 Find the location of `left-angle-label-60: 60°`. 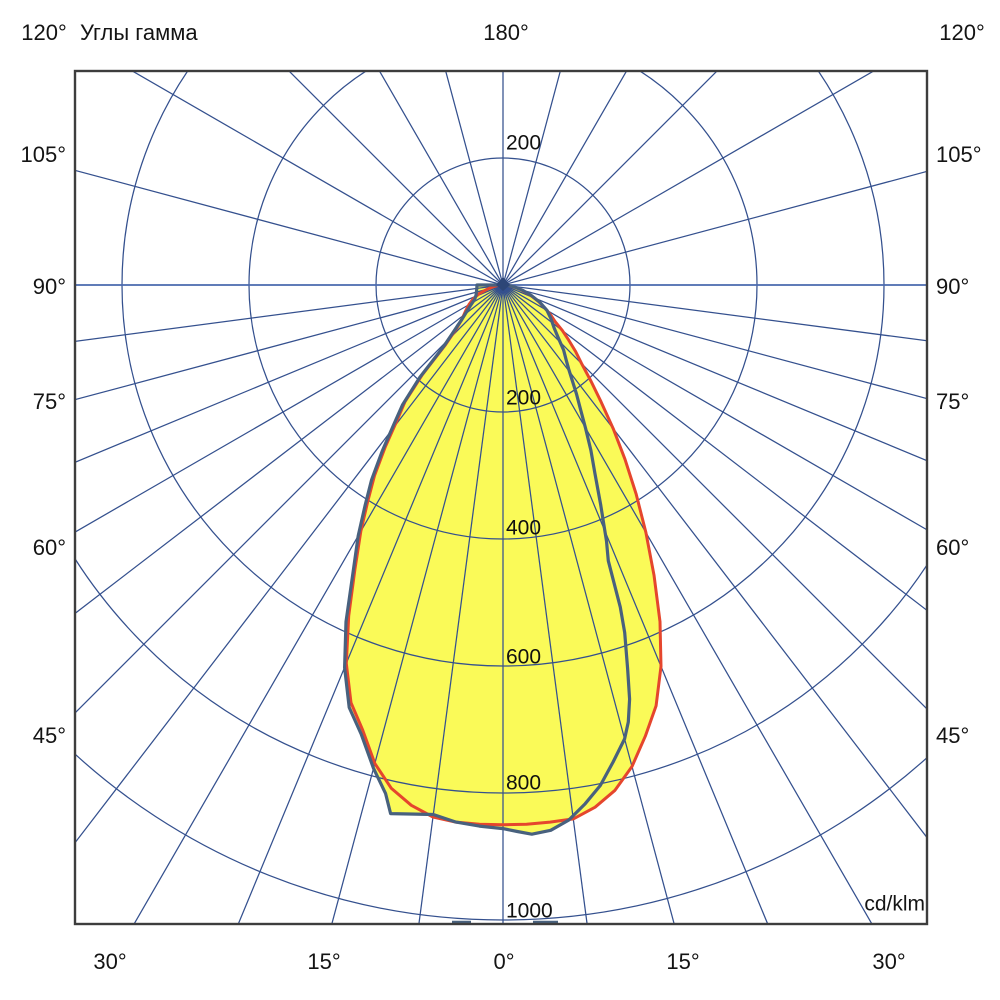

left-angle-label-60: 60° is located at coordinates (49, 547).